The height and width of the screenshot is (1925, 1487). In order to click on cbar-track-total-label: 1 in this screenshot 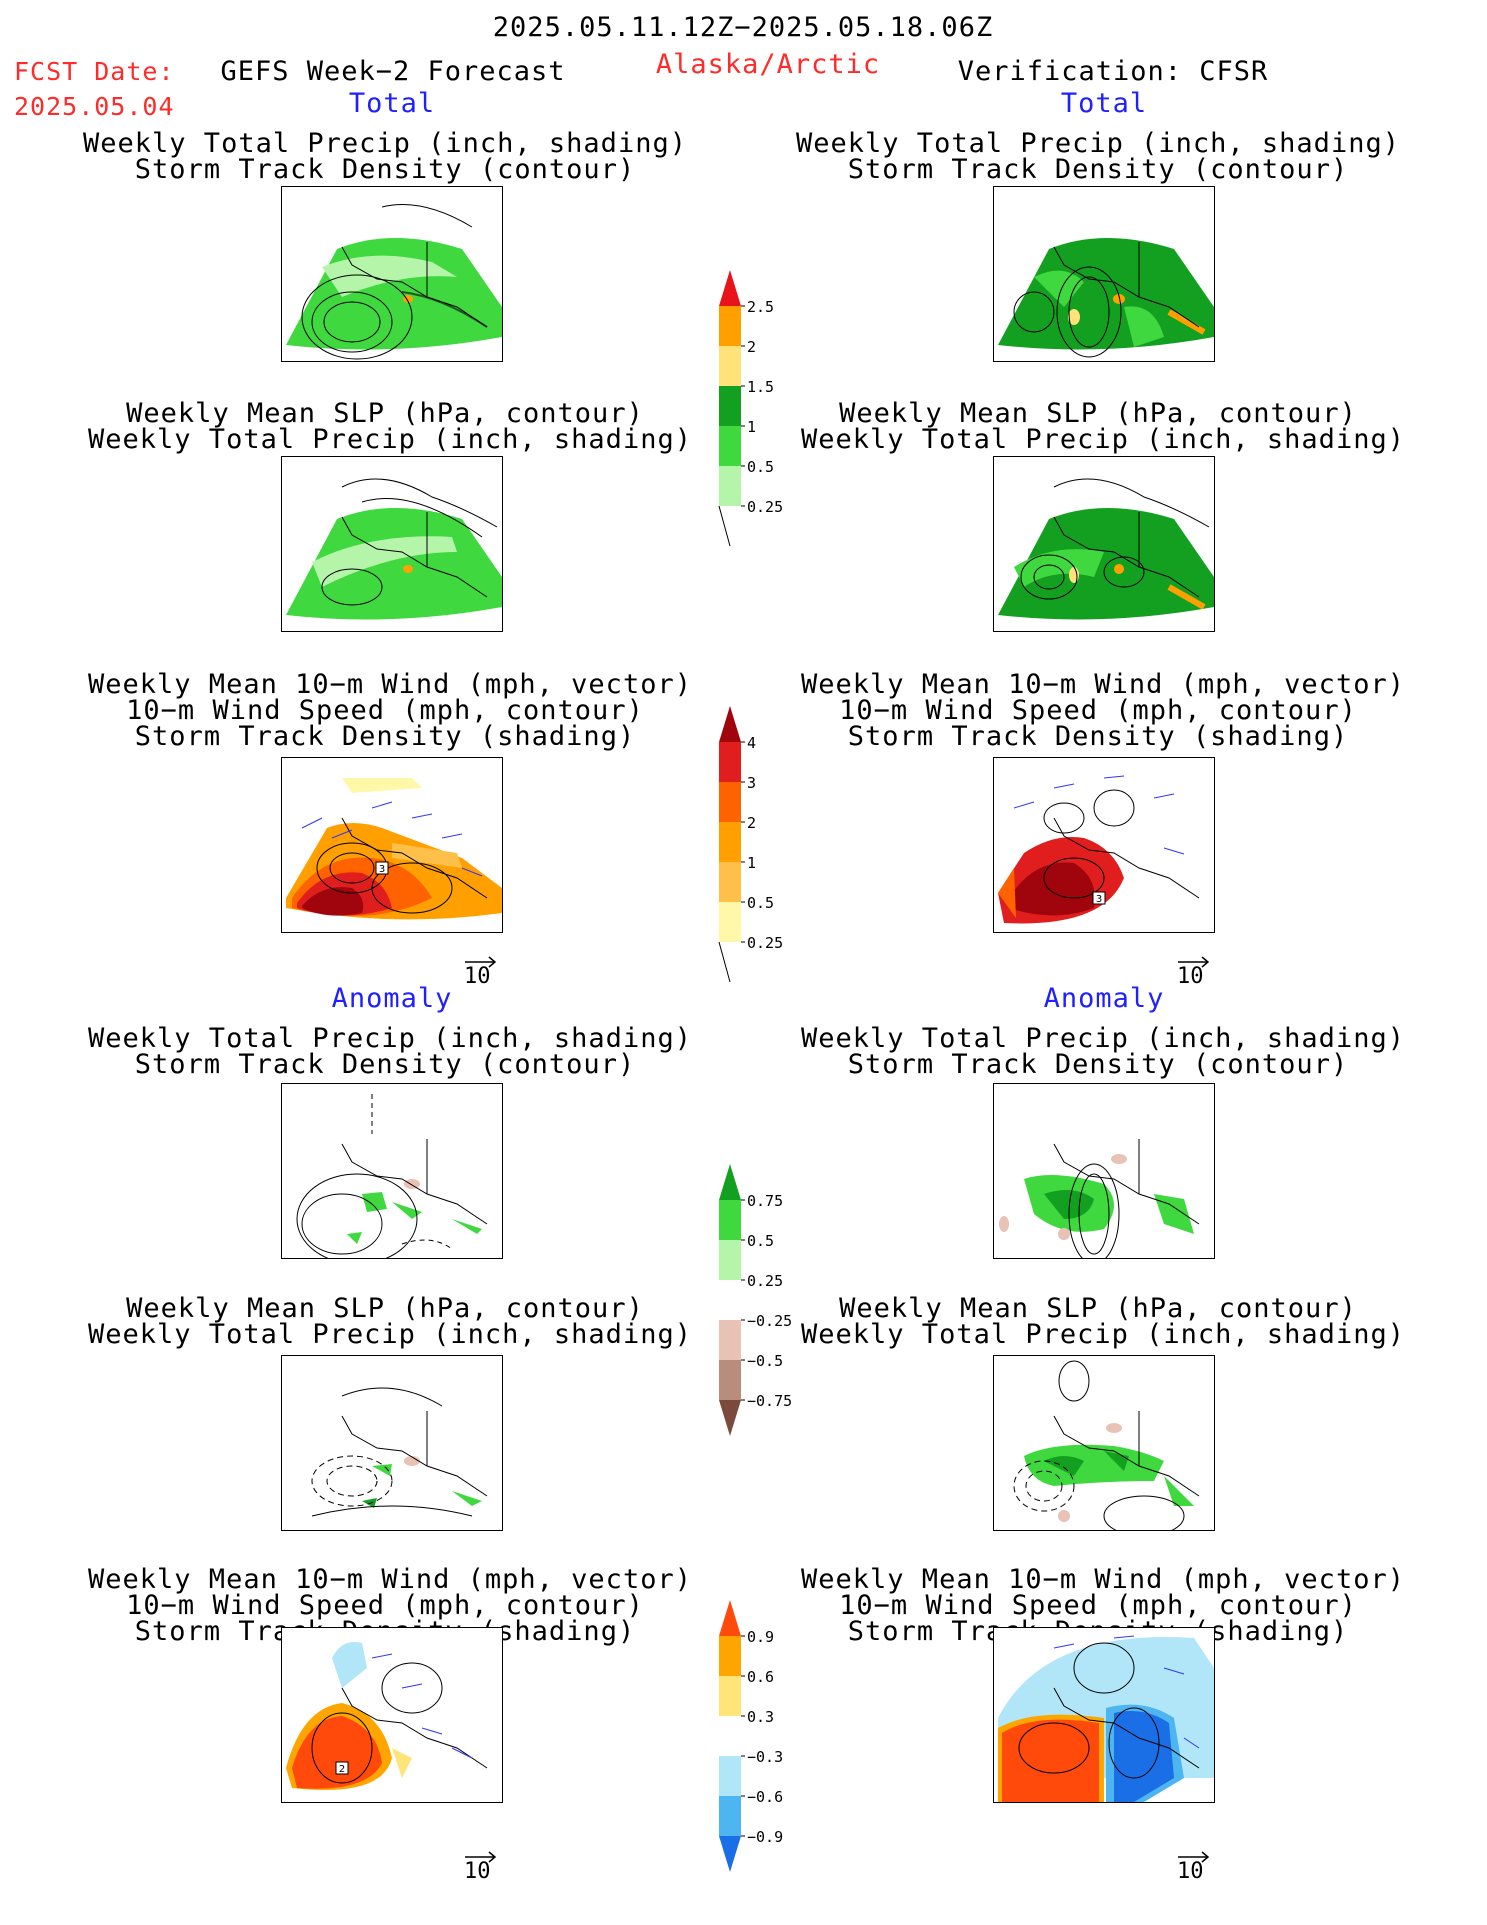, I will do `click(752, 863)`.